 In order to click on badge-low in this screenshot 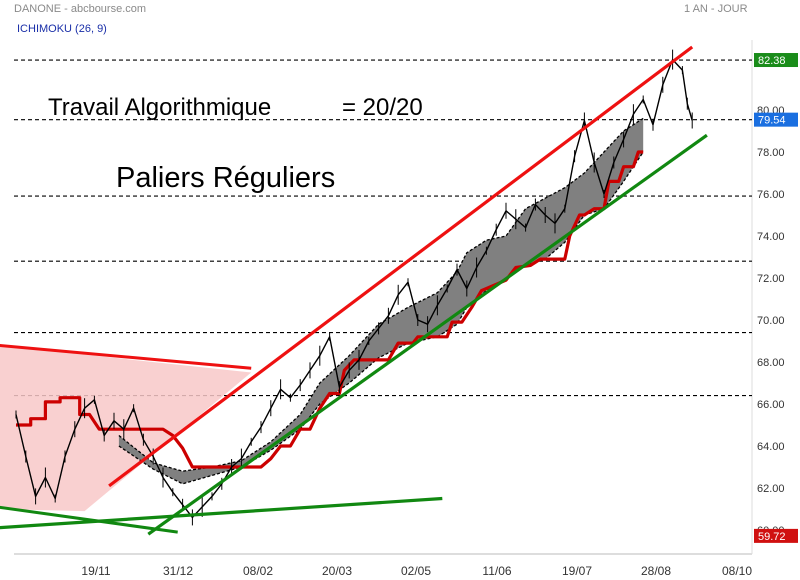, I will do `click(776, 535)`.